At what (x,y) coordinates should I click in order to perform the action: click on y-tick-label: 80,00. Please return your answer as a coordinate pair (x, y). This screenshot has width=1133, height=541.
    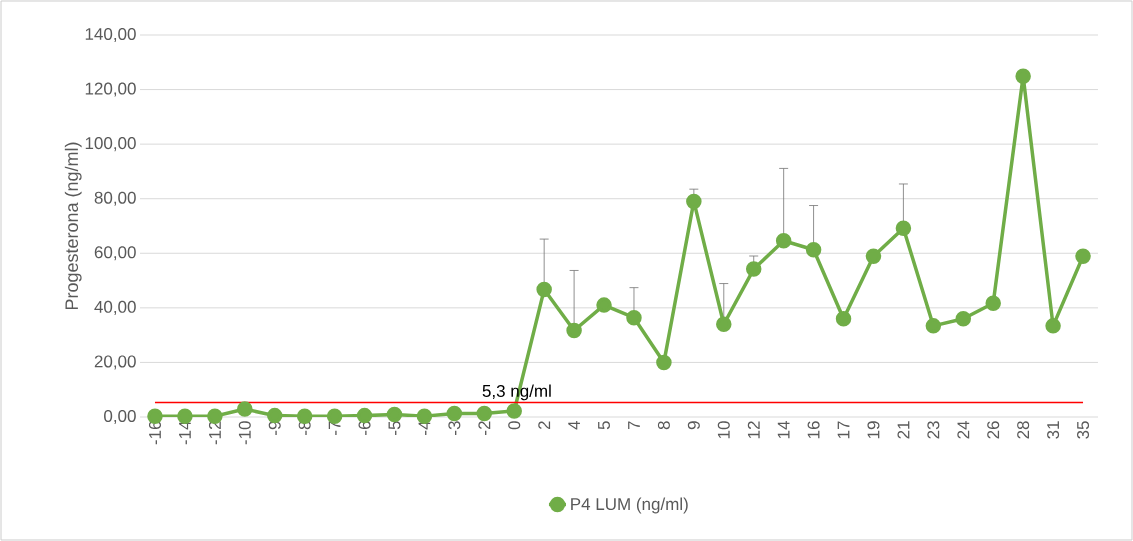
    Looking at the image, I should click on (115, 198).